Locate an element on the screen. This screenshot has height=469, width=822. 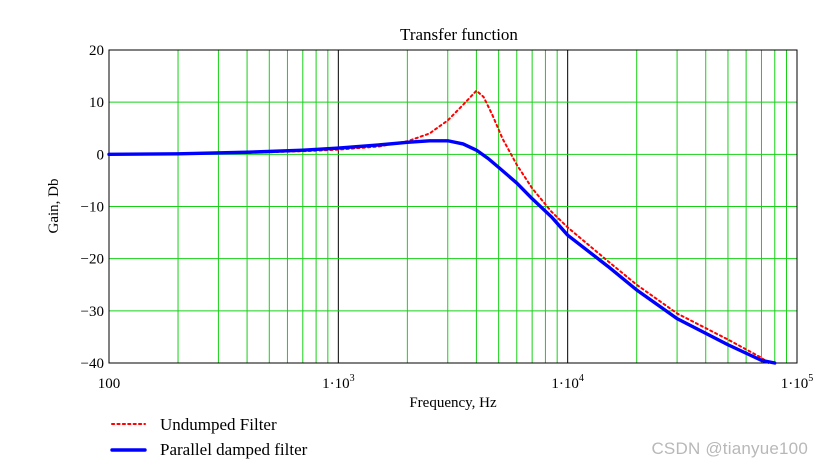
y-tick-label: −10 is located at coordinates (92, 208).